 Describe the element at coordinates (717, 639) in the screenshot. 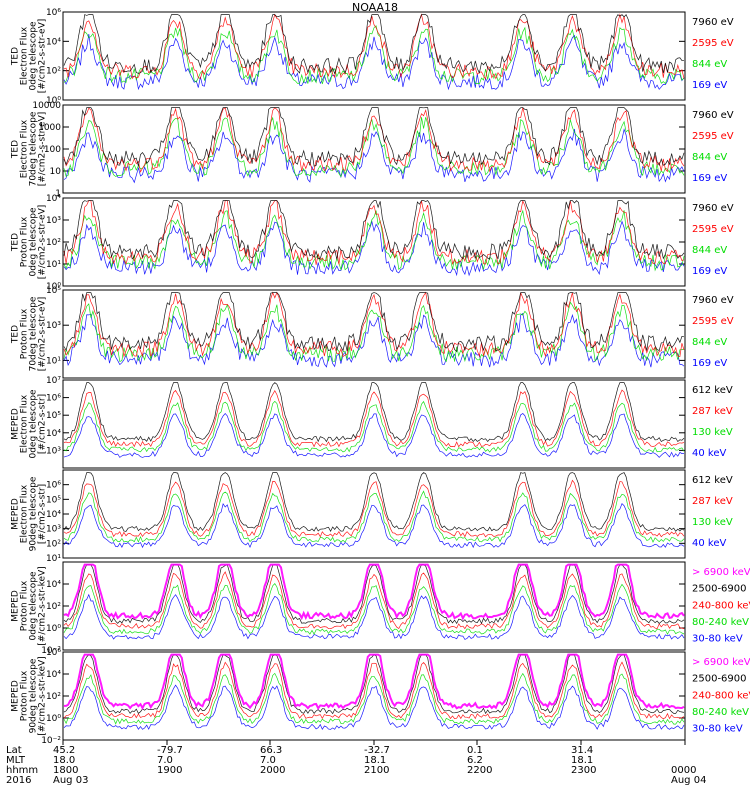

I see `legend-entry: 30-80 keV` at that location.